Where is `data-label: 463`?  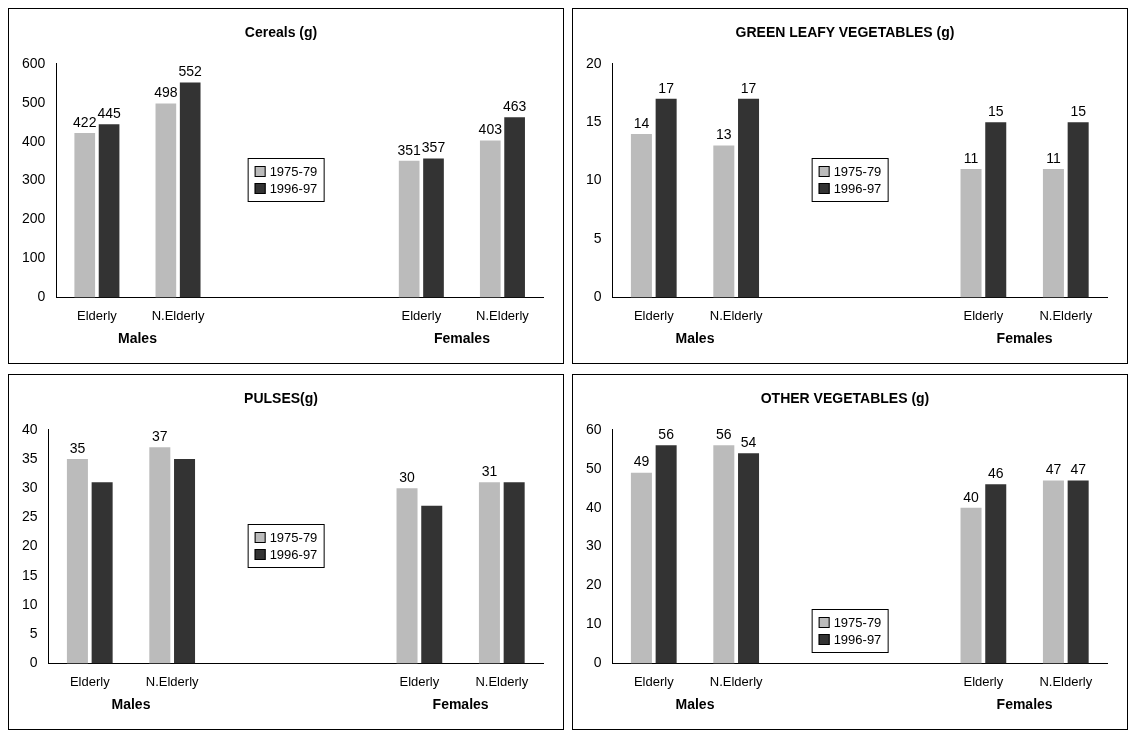 data-label: 463 is located at coordinates (514, 106).